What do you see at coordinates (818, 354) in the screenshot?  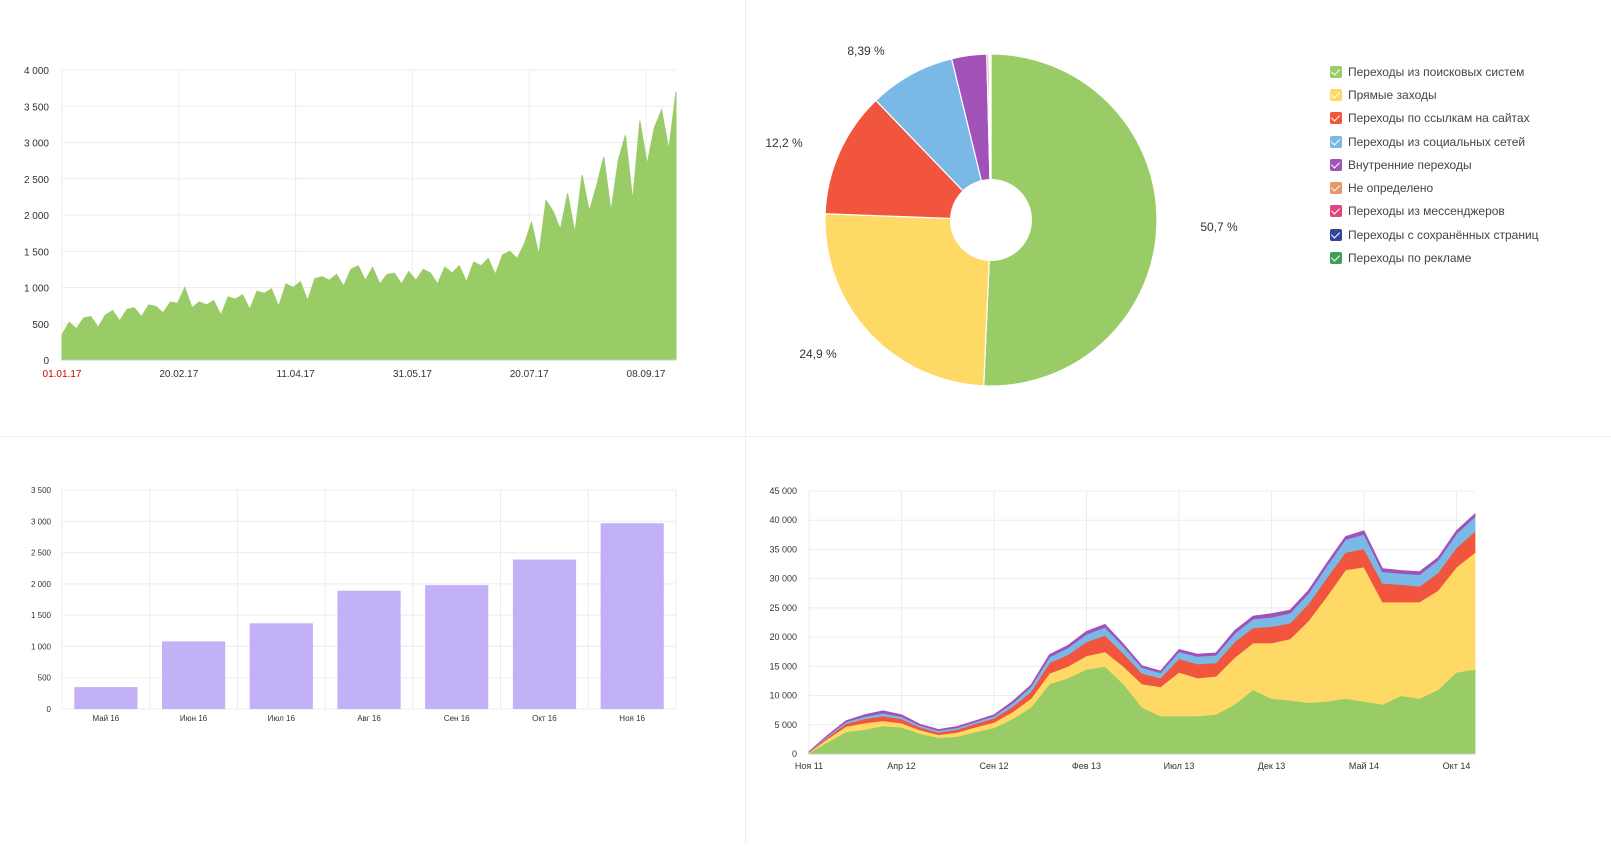 I see `pie-value-label: 24,9 %` at bounding box center [818, 354].